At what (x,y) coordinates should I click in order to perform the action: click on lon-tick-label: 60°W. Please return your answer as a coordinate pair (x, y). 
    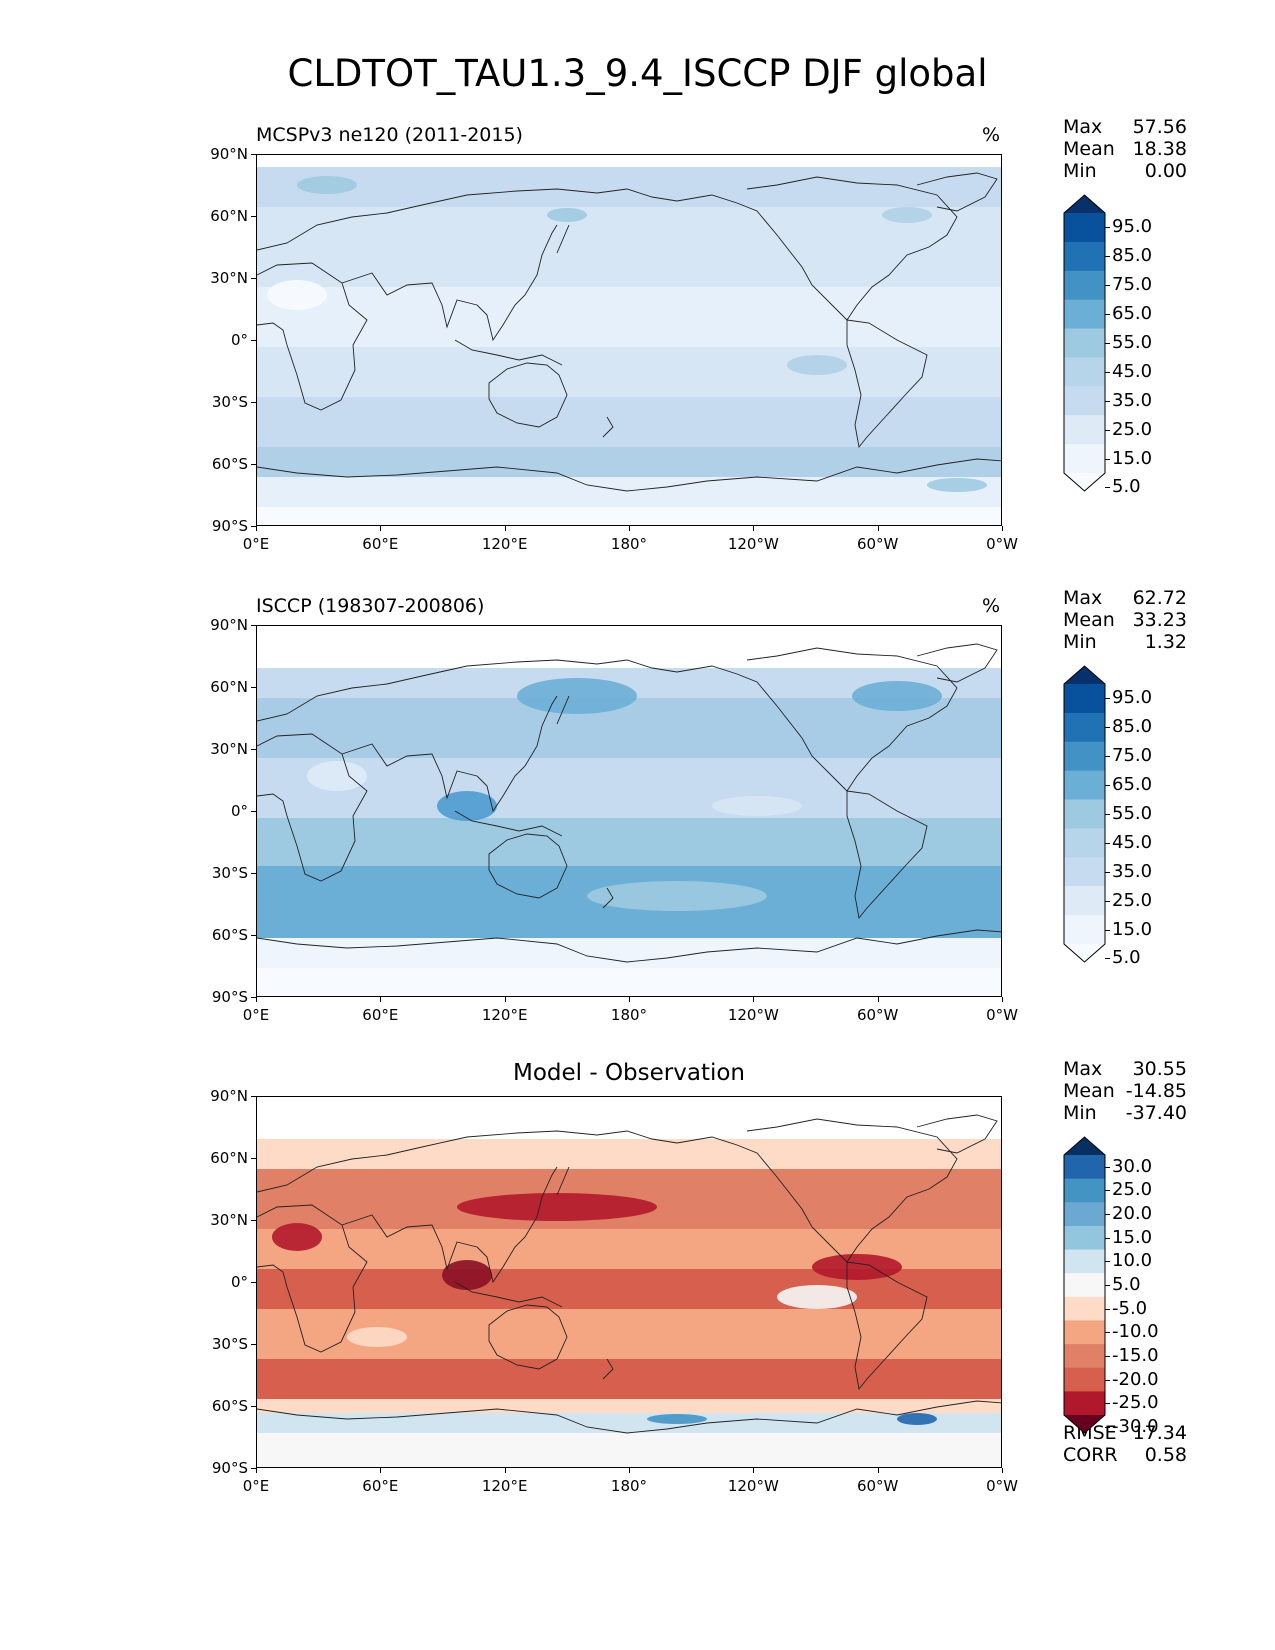
    Looking at the image, I should click on (877, 1015).